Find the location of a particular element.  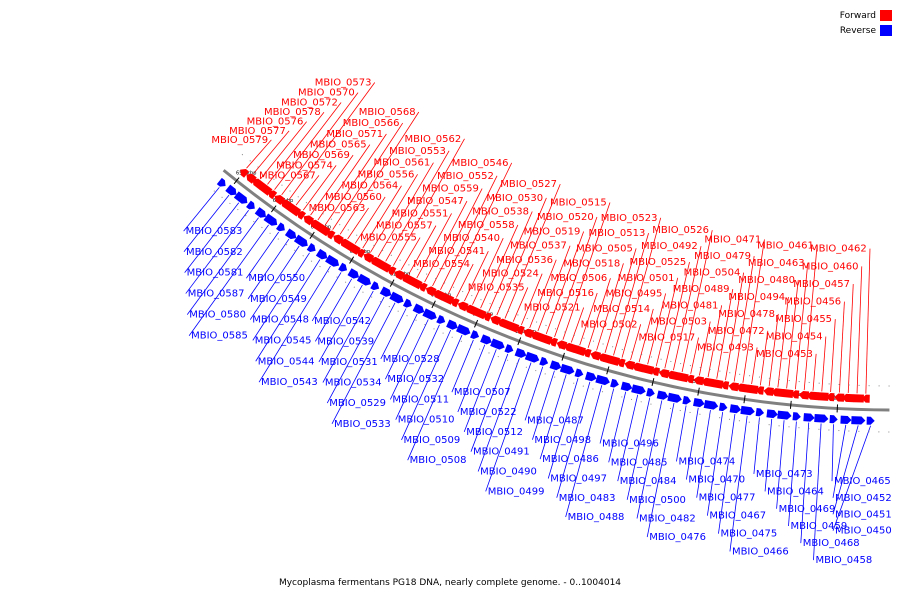

reverse-gene-label: MBIO_0581 is located at coordinates (215, 273).